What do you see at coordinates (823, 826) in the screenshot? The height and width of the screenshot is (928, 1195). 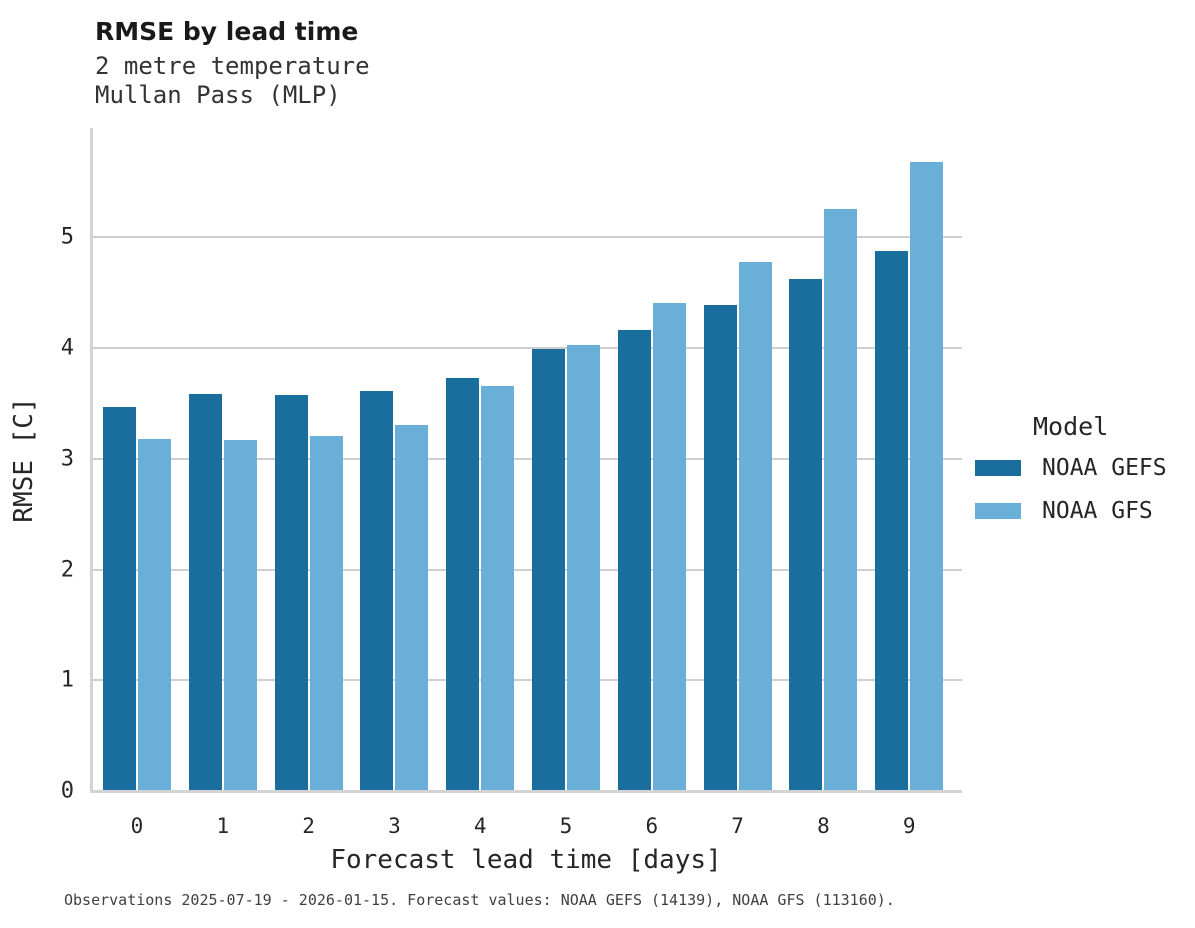 I see `x-tick-label-8: 8` at bounding box center [823, 826].